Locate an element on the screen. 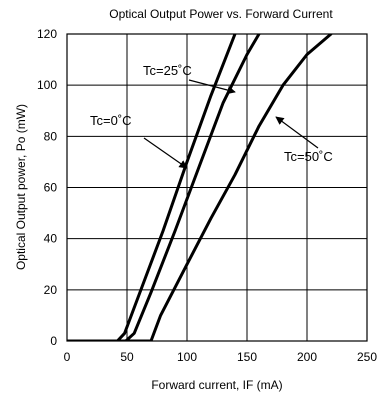 This screenshot has height=396, width=378. y-tick-label: 40 is located at coordinates (51, 239).